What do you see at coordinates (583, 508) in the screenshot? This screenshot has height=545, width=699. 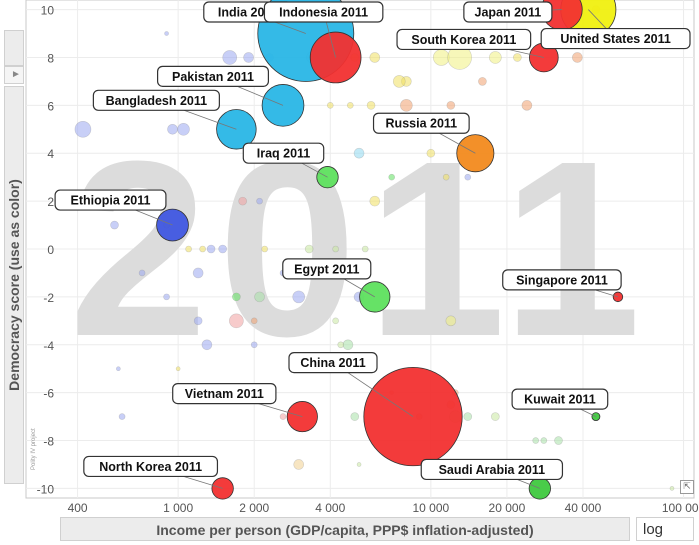 I see `x-tick-label: 40 000` at bounding box center [583, 508].